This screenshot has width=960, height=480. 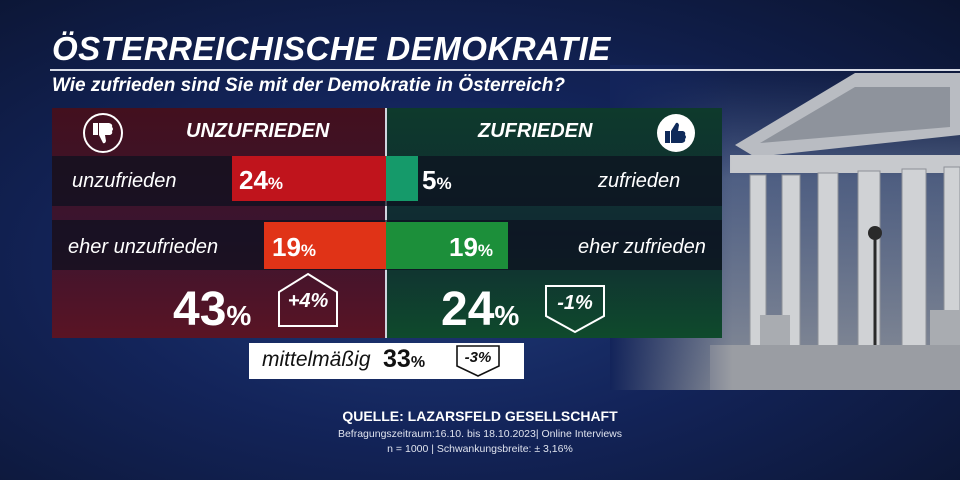 I want to click on change-unzufrieden: +4%, so click(x=308, y=301).